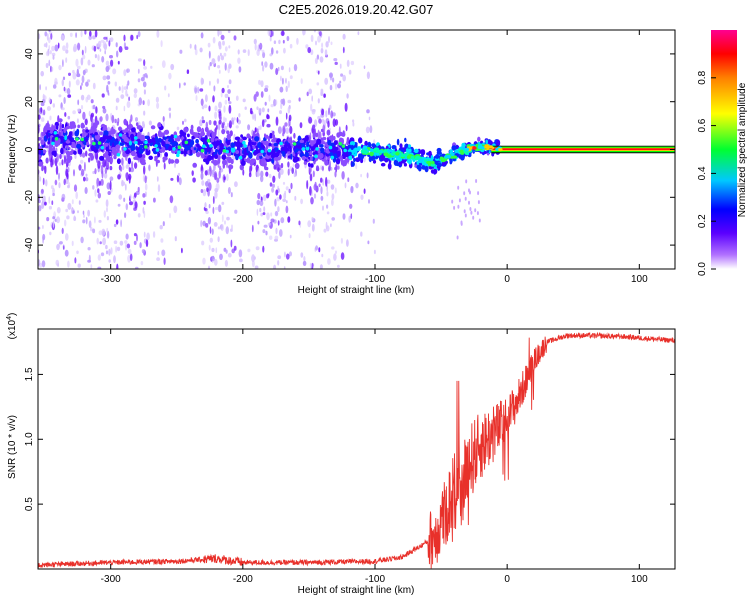 This screenshot has height=600, width=750. Describe the element at coordinates (702, 221) in the screenshot. I see `colorbar-tick-label: 0.2` at that location.